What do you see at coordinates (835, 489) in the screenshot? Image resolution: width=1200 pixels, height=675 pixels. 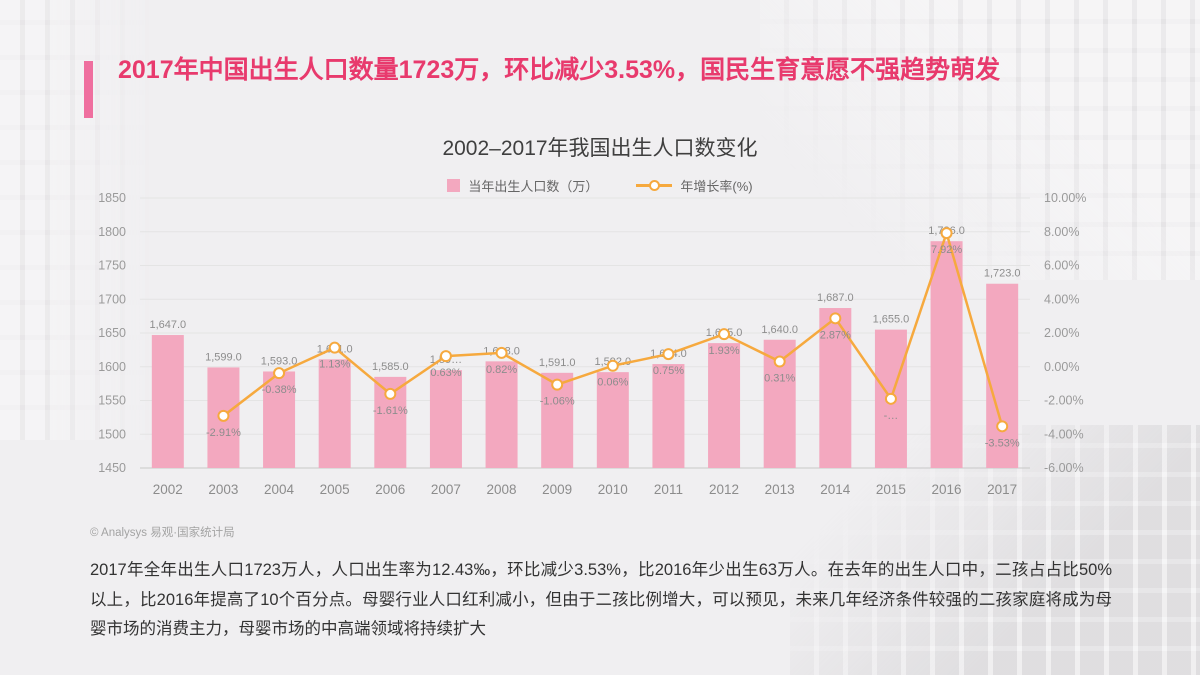 I see `svg-text: 2014` at bounding box center [835, 489].